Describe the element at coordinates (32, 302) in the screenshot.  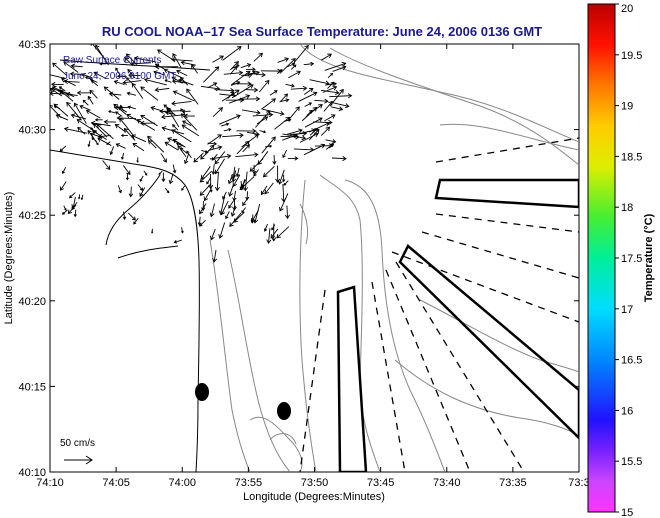
I see `y-tick-label: 40:20` at that location.